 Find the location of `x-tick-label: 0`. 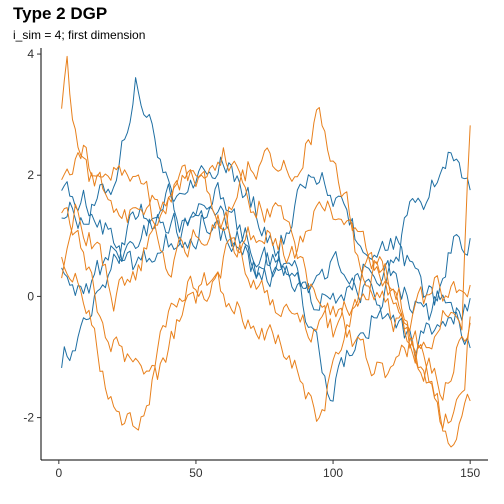

x-tick-label: 0 is located at coordinates (58, 473).